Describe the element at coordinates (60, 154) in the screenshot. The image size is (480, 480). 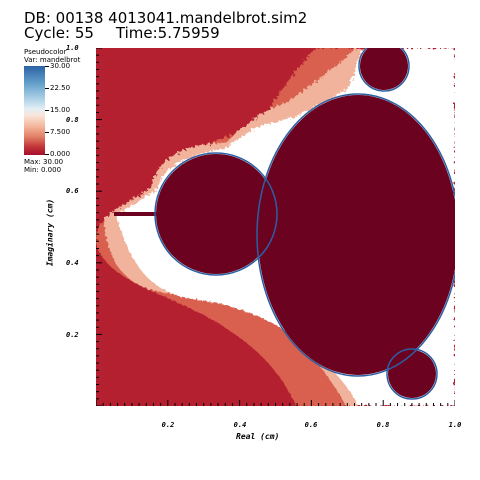
I see `colorbar-tick-label: 0.000` at that location.